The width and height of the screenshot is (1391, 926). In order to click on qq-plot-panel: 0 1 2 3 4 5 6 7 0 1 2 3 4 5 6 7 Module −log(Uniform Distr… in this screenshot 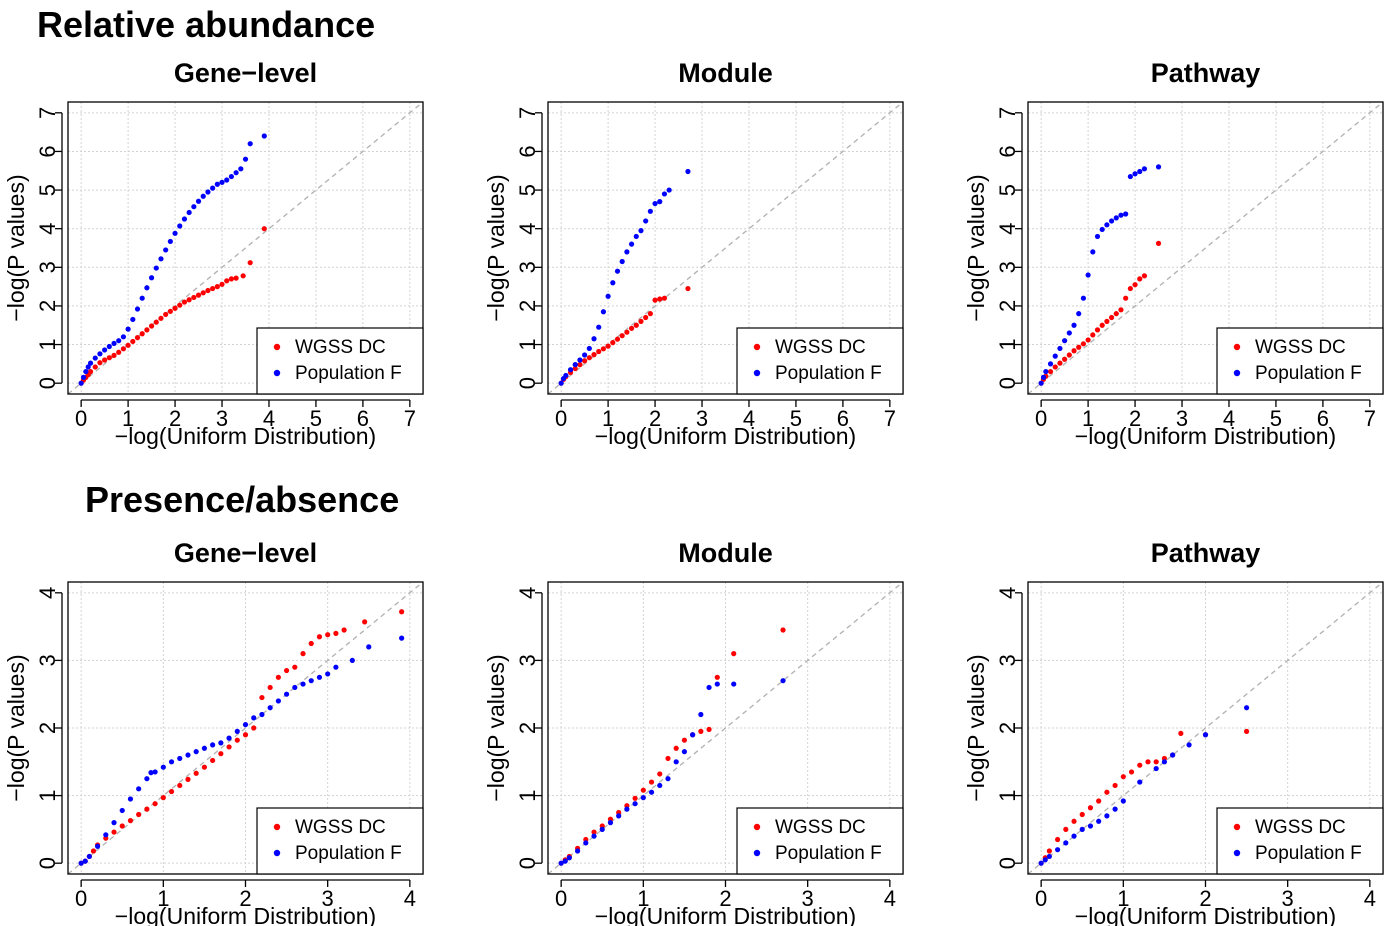, I will do `click(693, 253)`.